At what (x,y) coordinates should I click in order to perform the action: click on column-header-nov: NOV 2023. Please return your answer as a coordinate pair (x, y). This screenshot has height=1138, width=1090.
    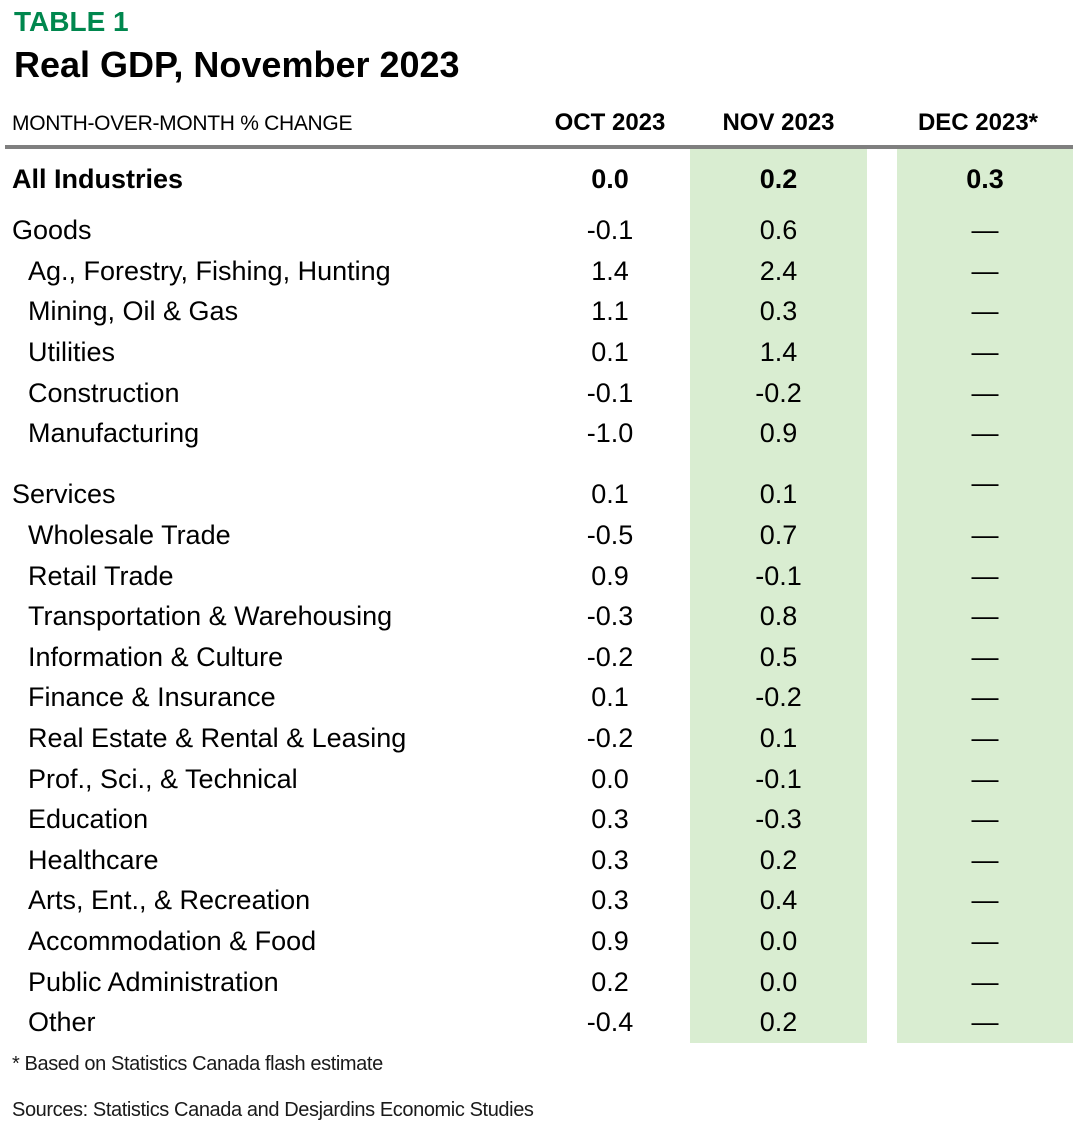
    Looking at the image, I should click on (778, 122).